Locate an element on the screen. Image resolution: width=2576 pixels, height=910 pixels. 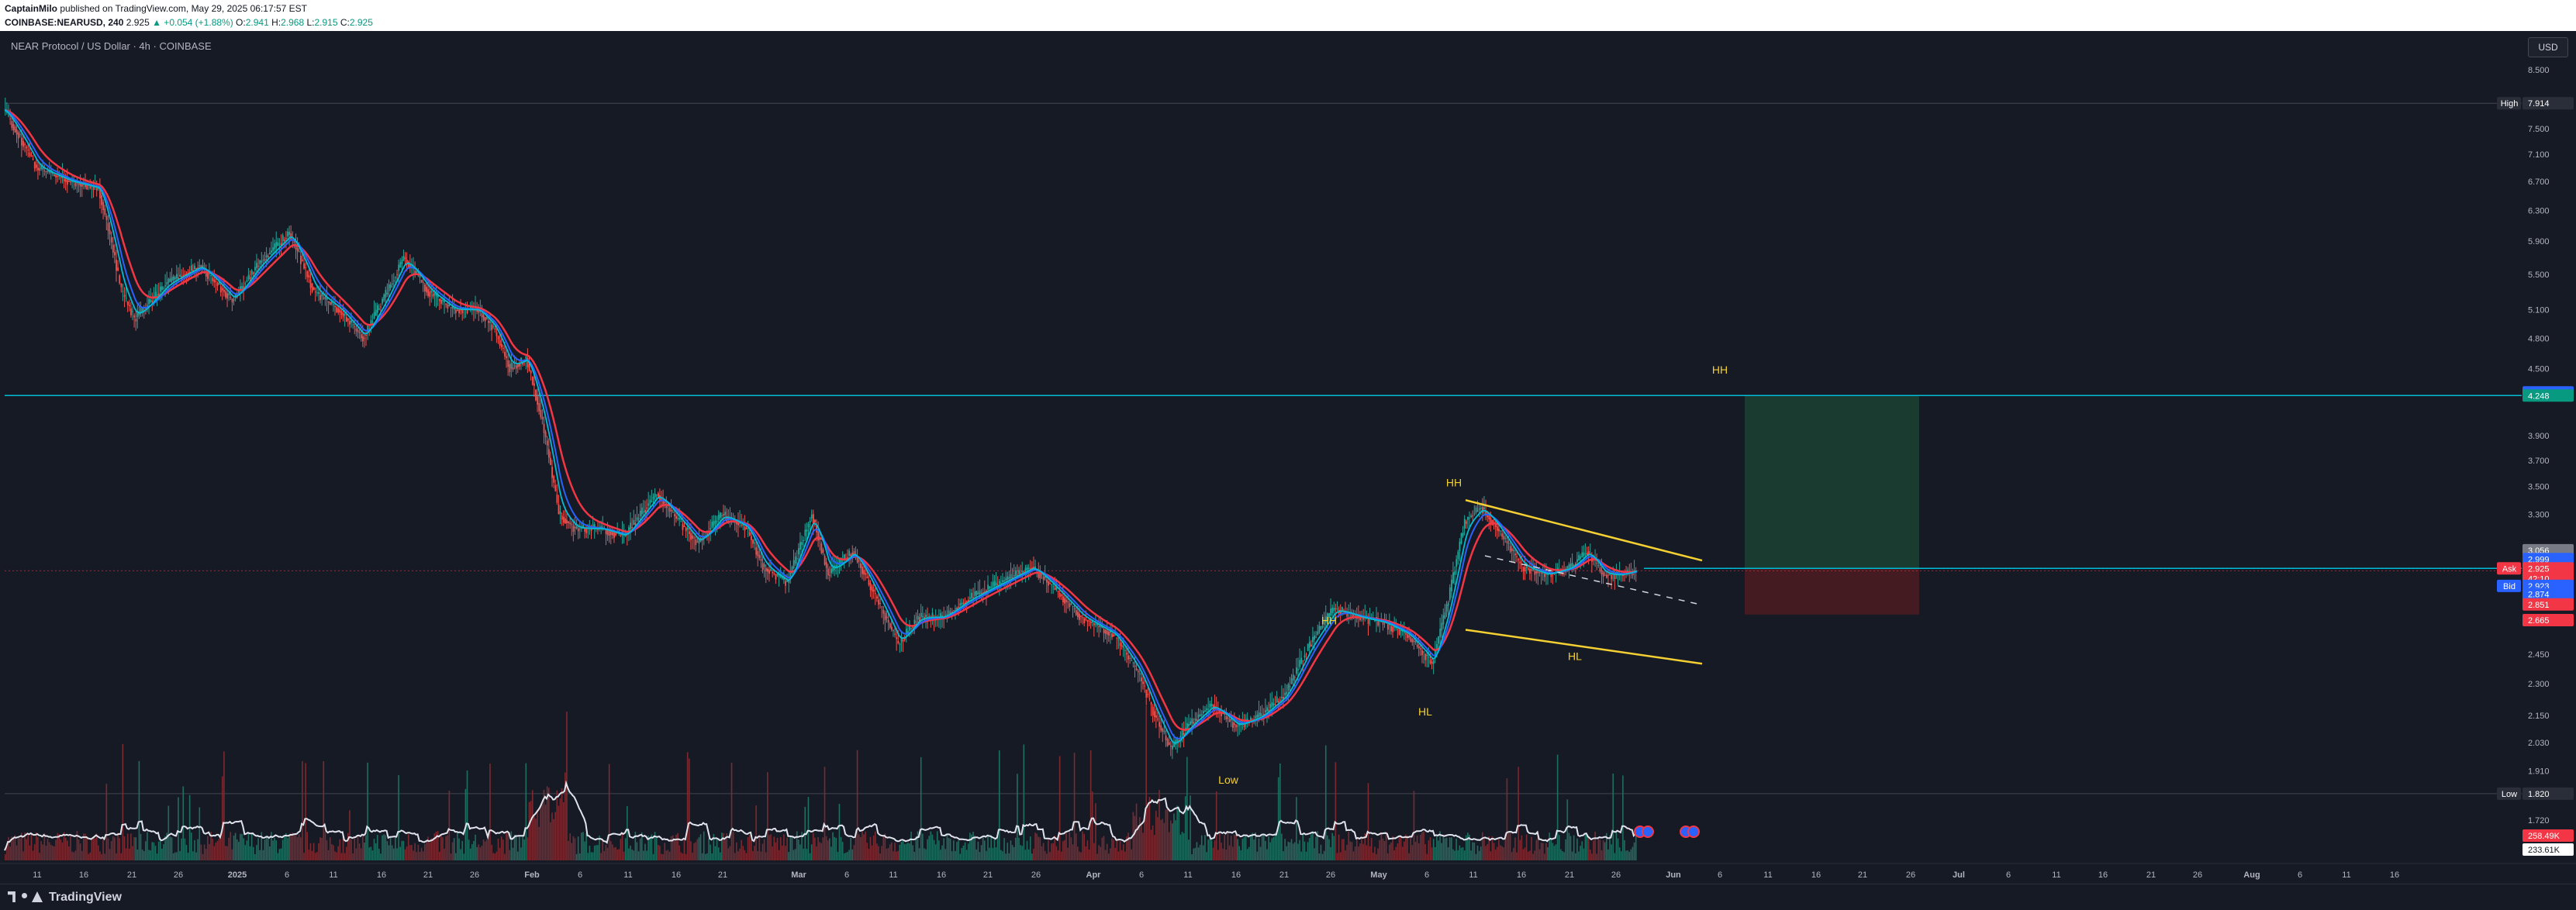
price-tick-label: 3.700 is located at coordinates (2539, 462).